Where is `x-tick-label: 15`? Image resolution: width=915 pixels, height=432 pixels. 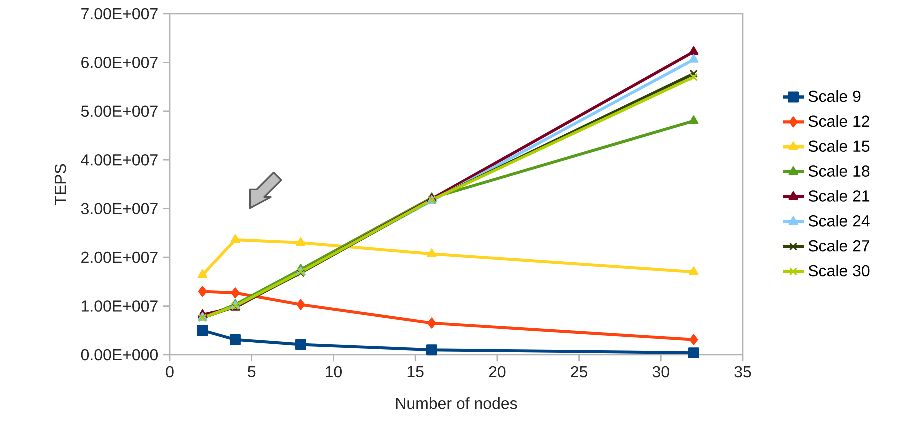 x-tick-label: 15 is located at coordinates (416, 372).